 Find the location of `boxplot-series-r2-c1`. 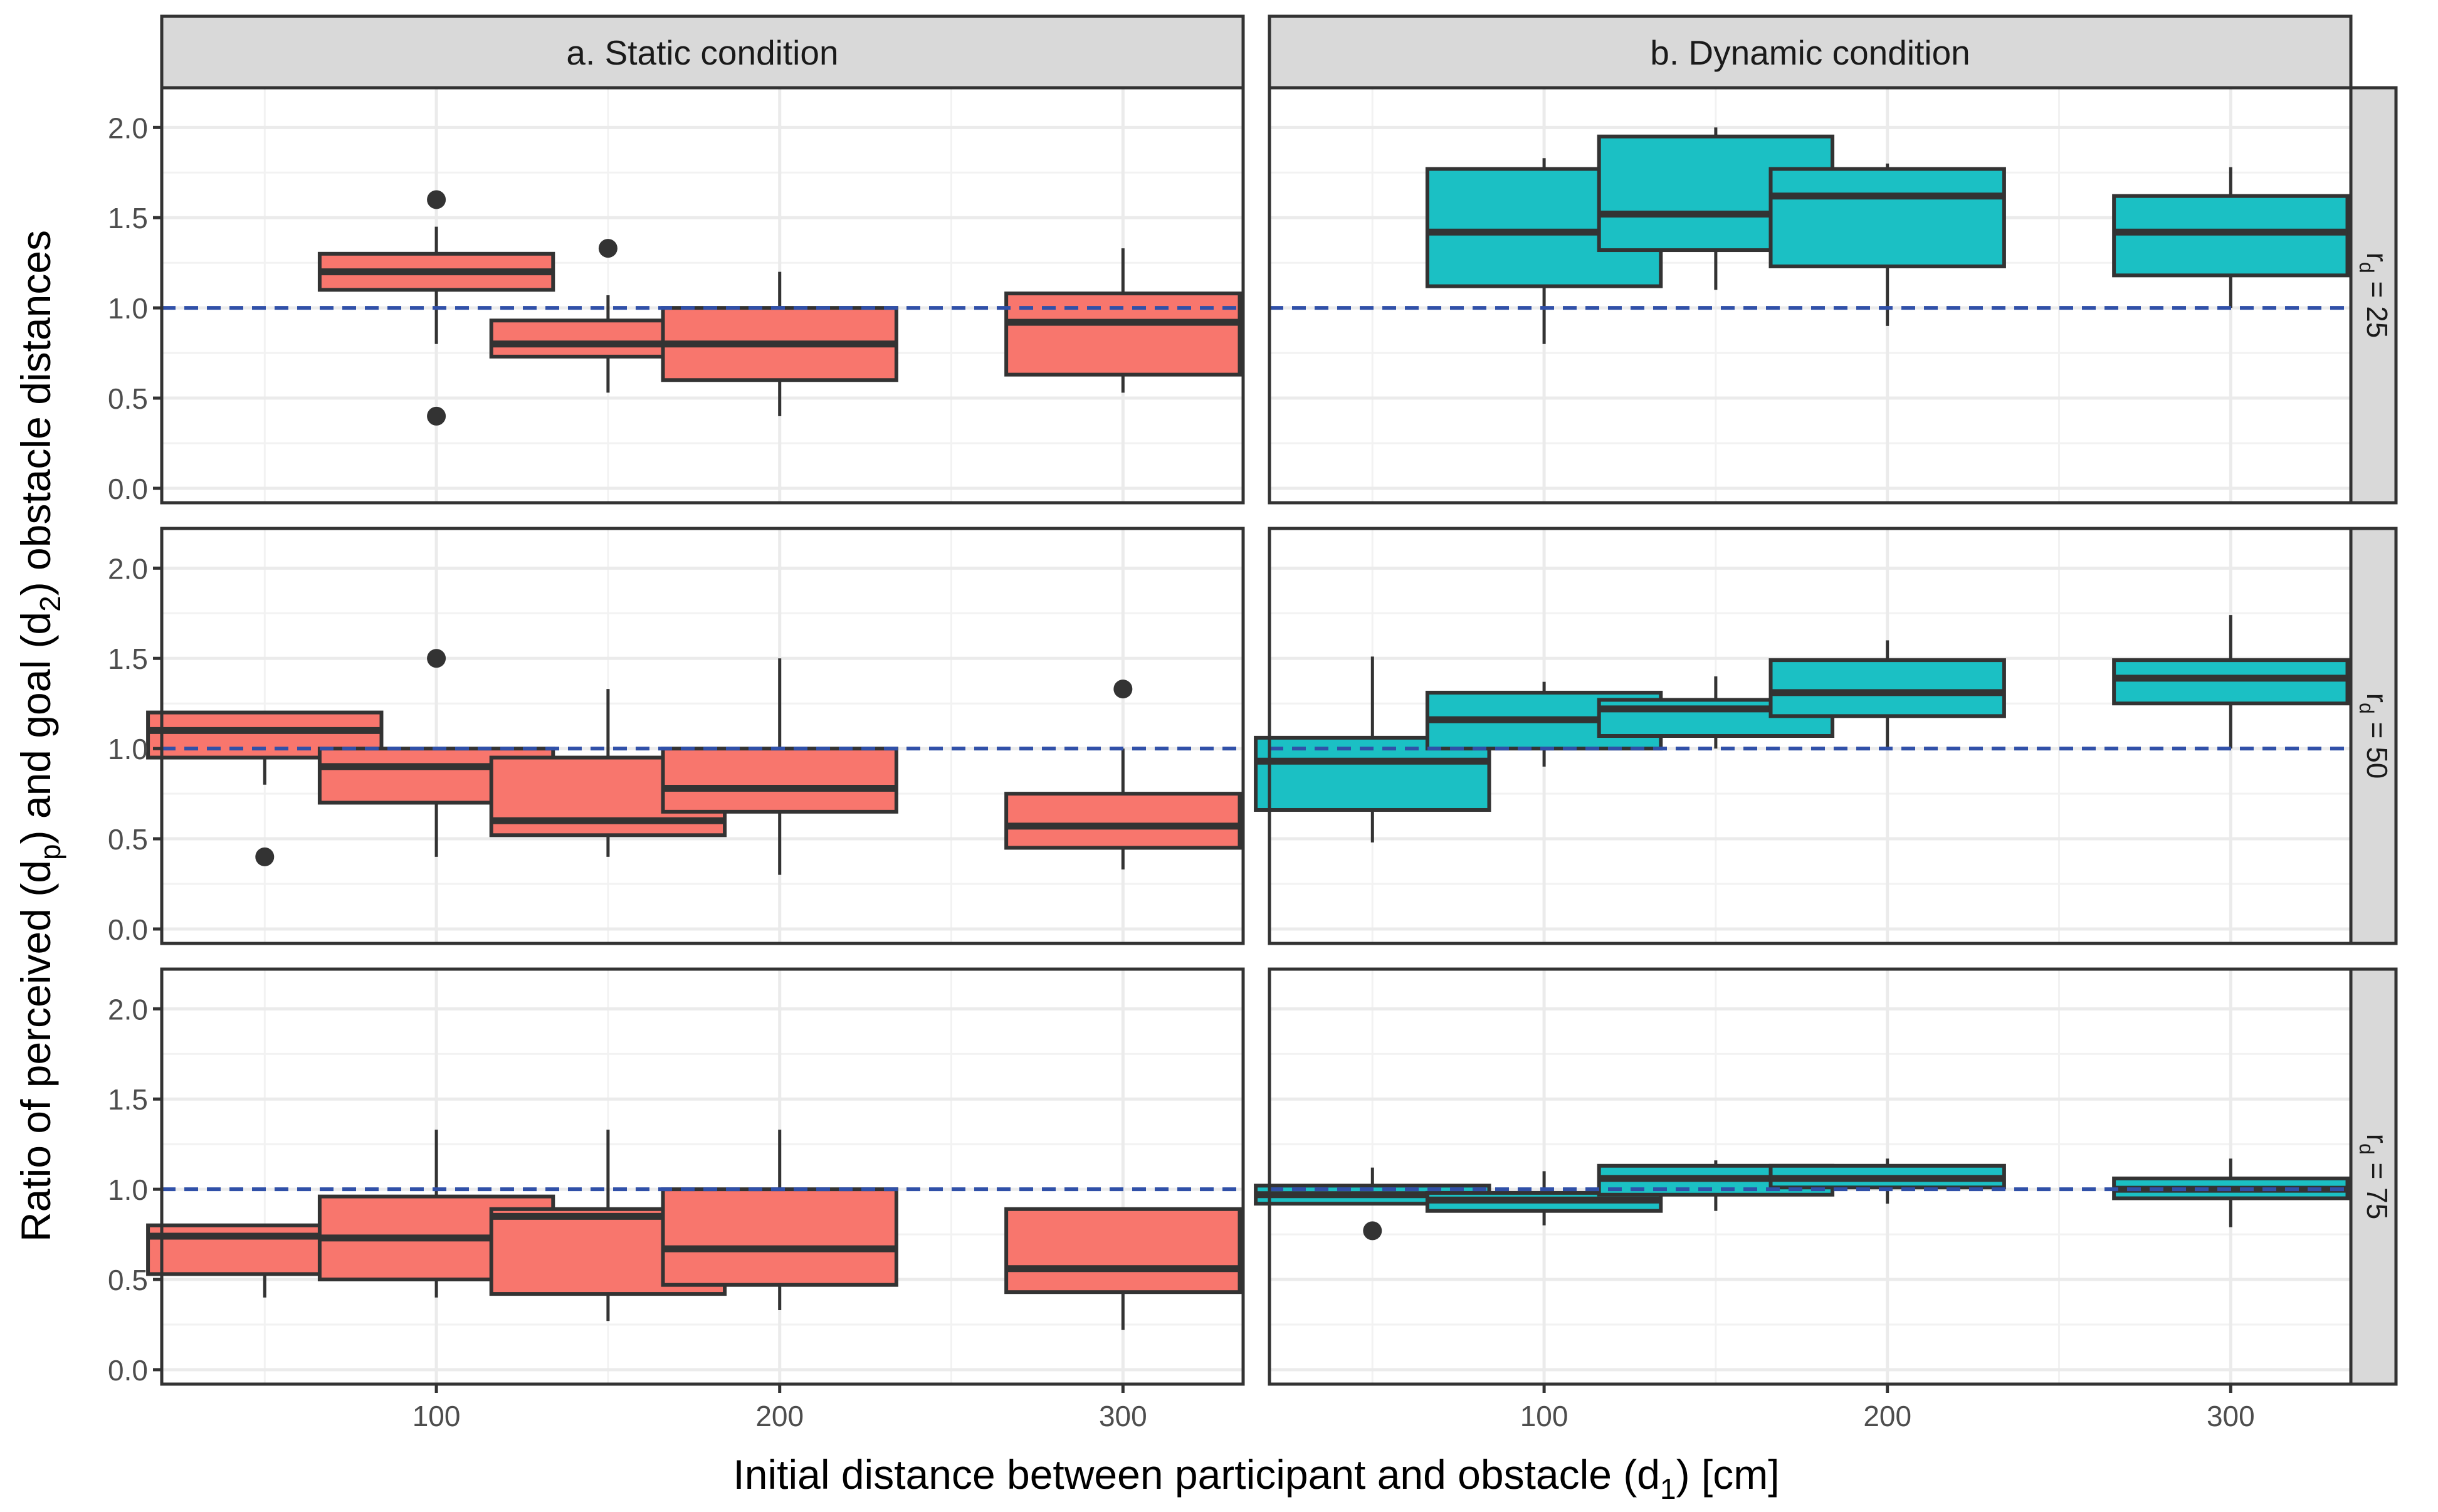

boxplot-series-r2-c1 is located at coordinates (1802, 1200).